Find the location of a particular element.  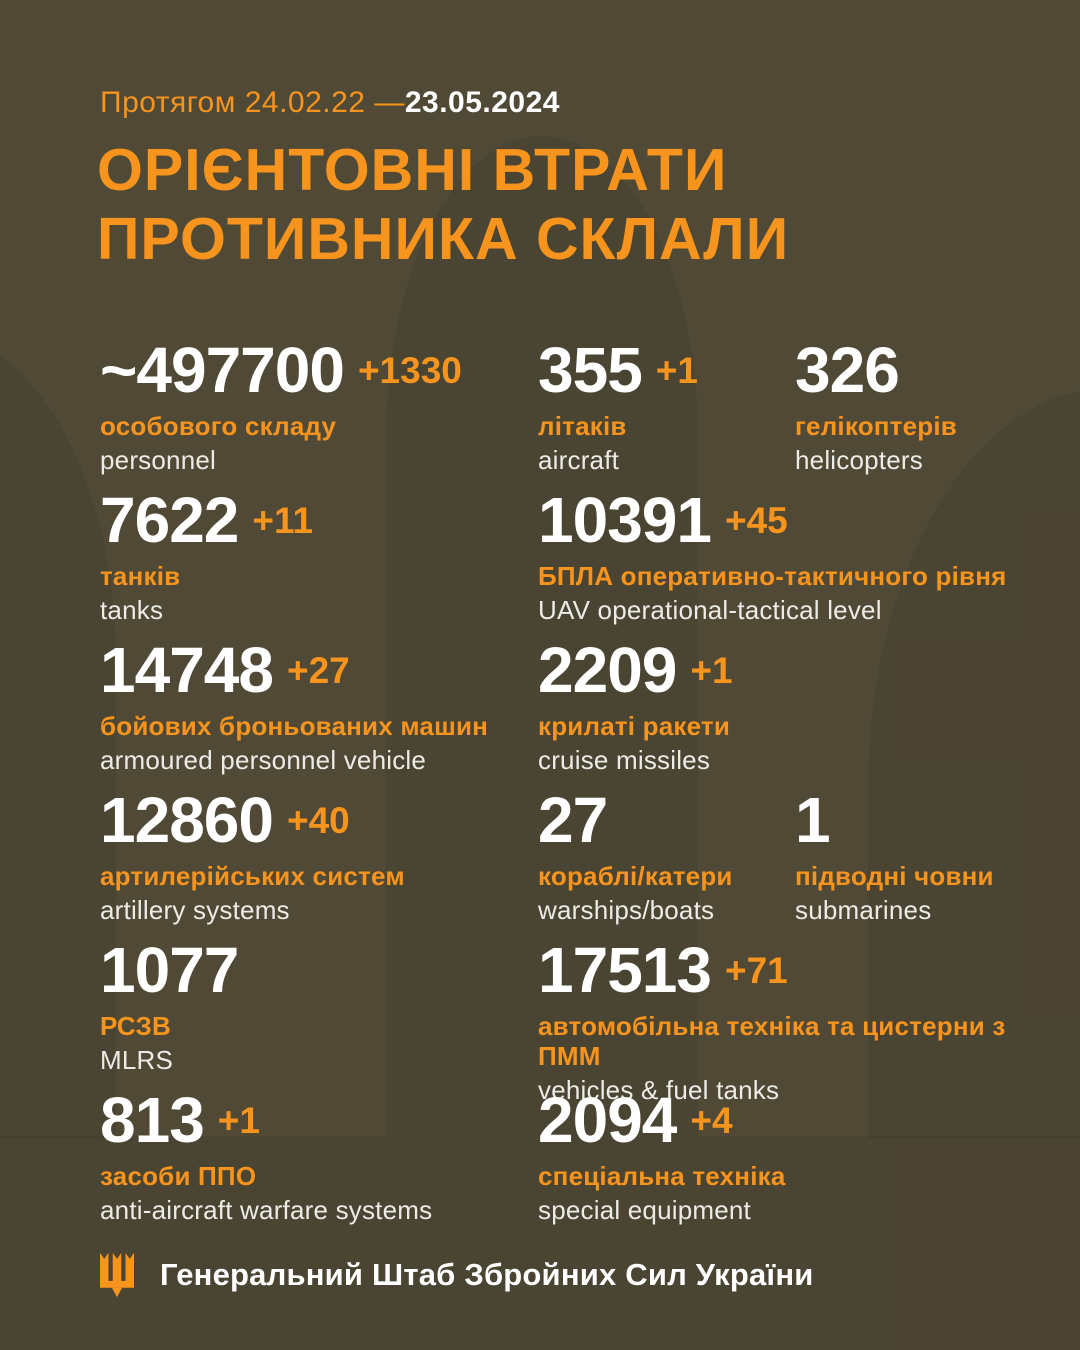

stat-label-en: tanks is located at coordinates (132, 609).